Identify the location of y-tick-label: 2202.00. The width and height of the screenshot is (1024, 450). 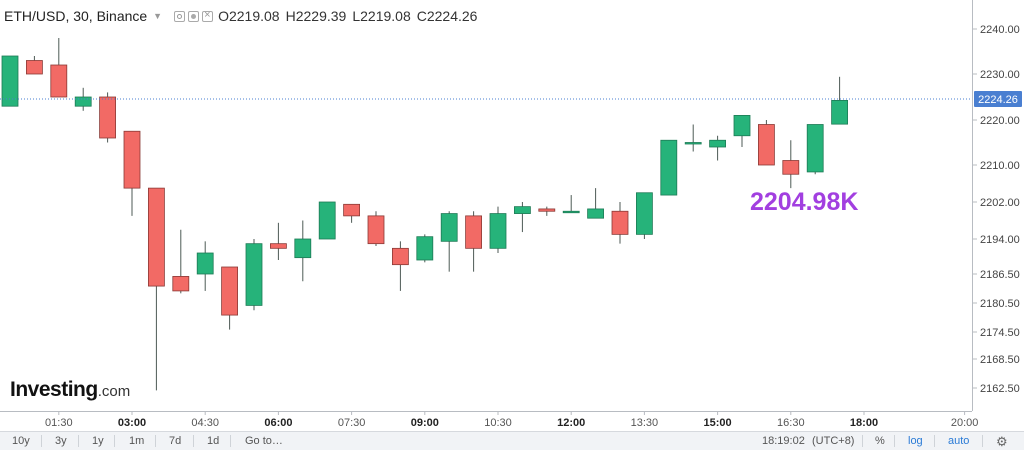
(1000, 203).